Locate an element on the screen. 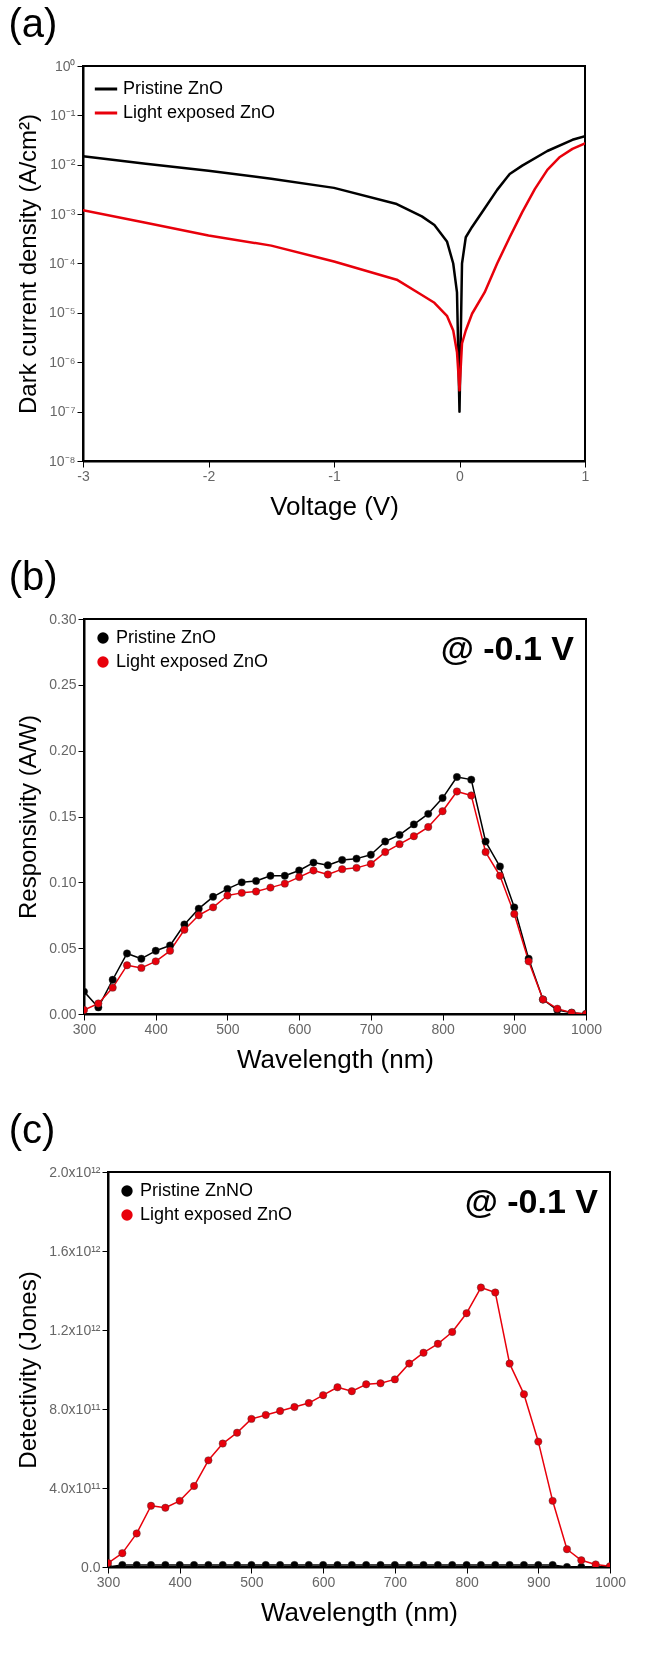 This screenshot has height=1661, width=672. chart-title: (c) is located at coordinates (32, 1129).